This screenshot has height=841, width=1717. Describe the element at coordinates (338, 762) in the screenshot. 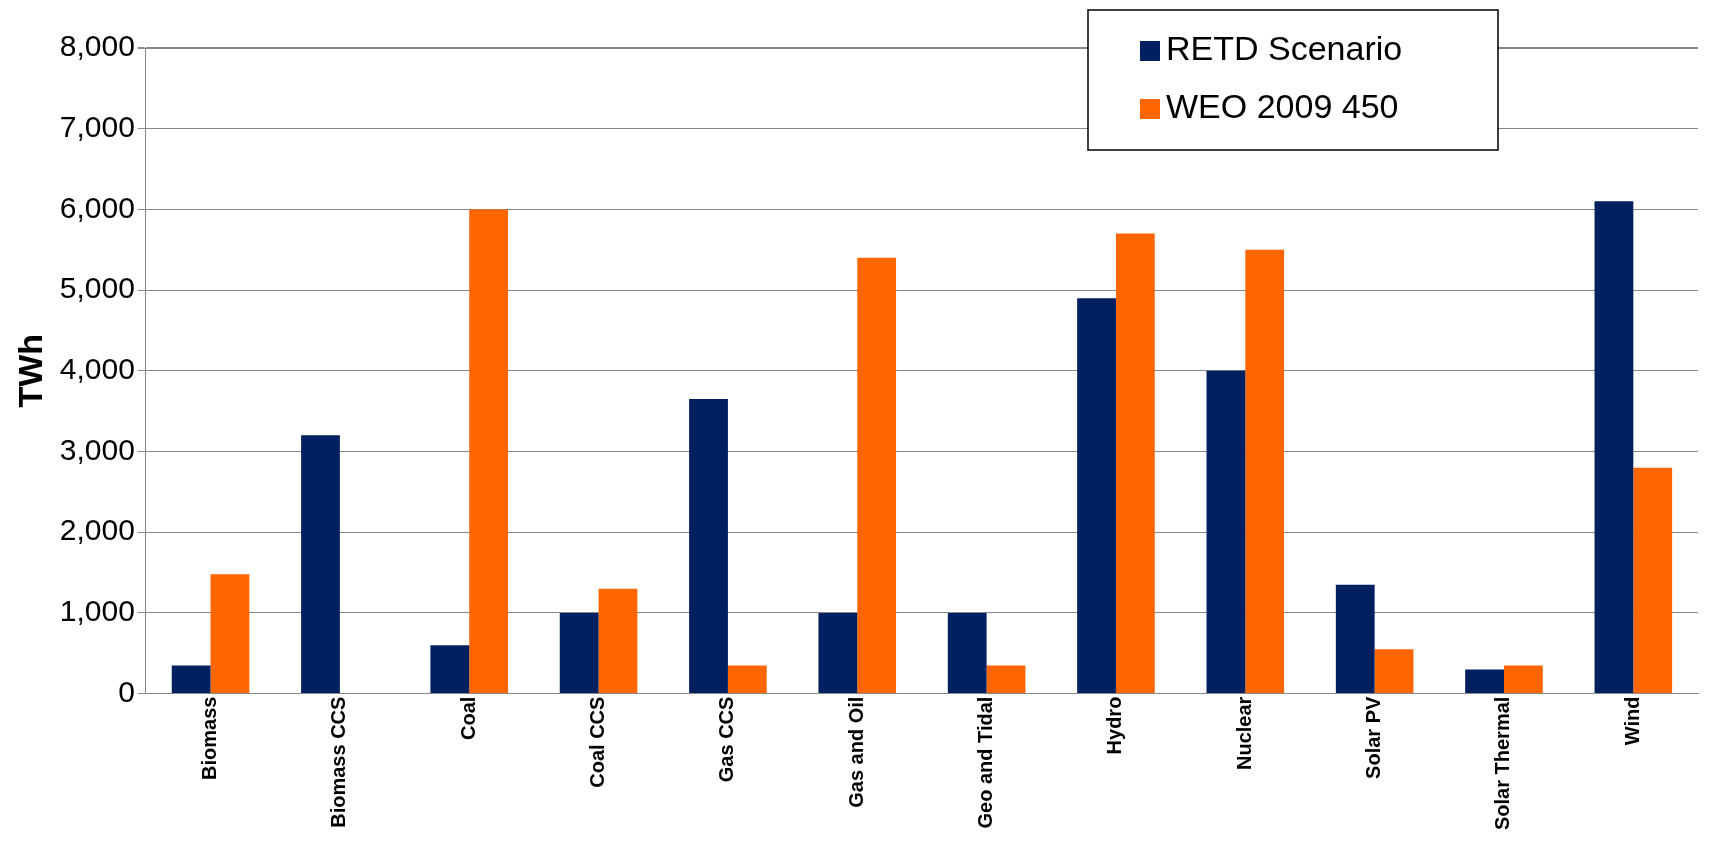

I see `x-tick-label: Biomass CCS` at that location.